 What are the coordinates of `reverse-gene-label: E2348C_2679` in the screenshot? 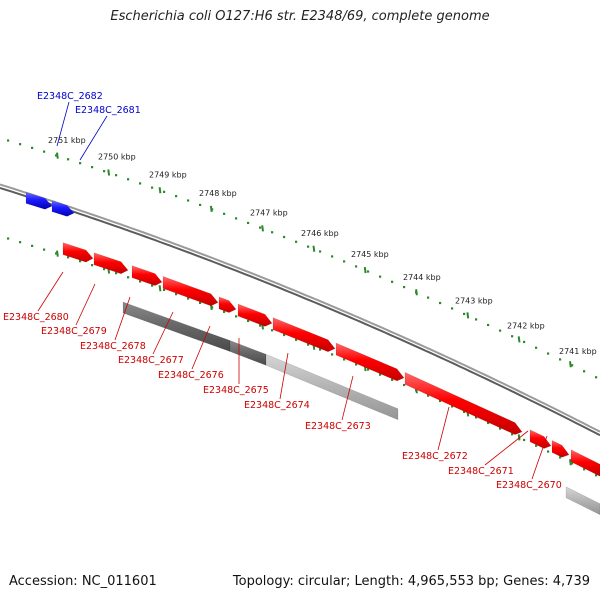 It's located at (74, 331).